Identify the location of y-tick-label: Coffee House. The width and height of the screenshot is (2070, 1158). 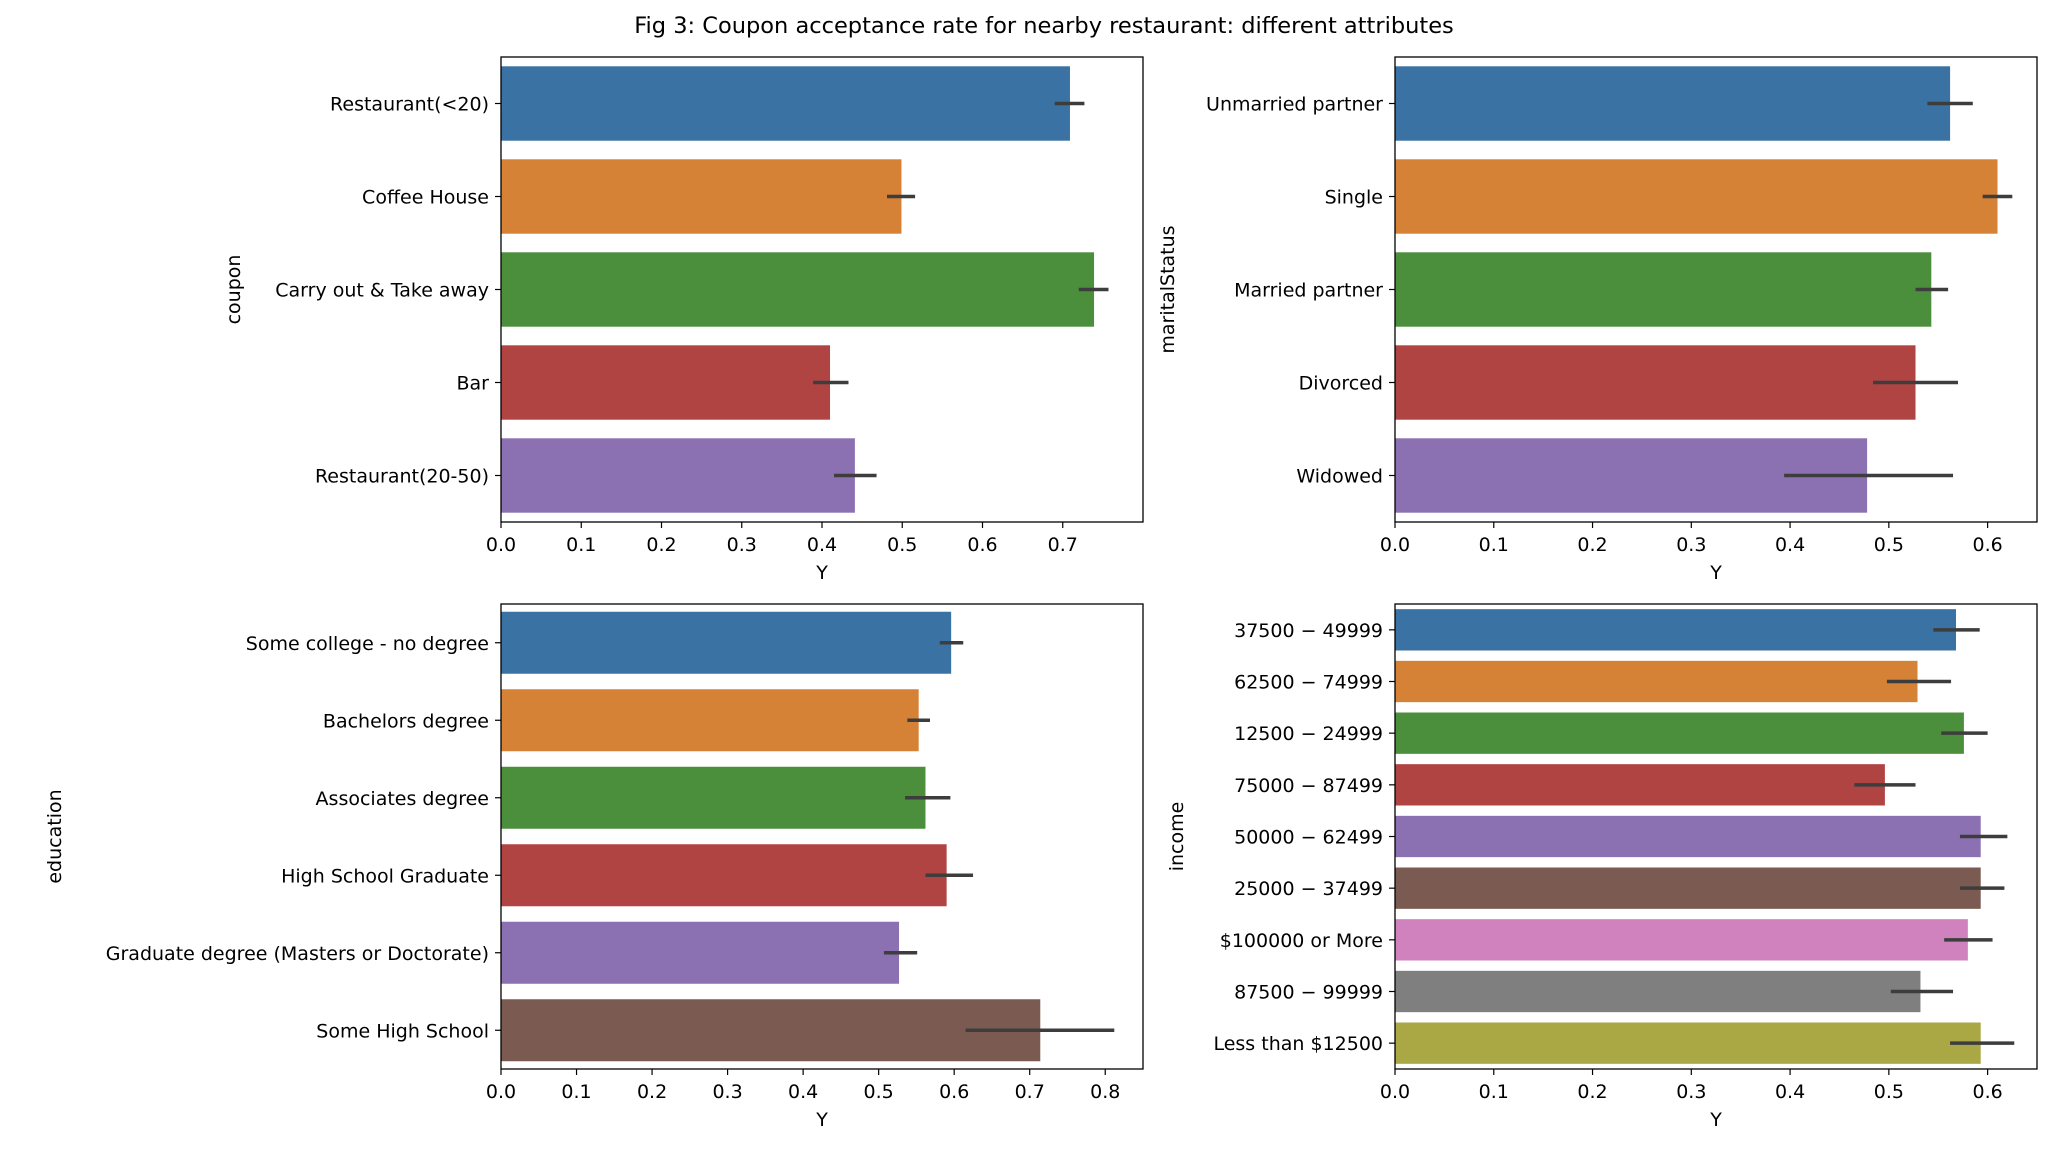
(425, 198).